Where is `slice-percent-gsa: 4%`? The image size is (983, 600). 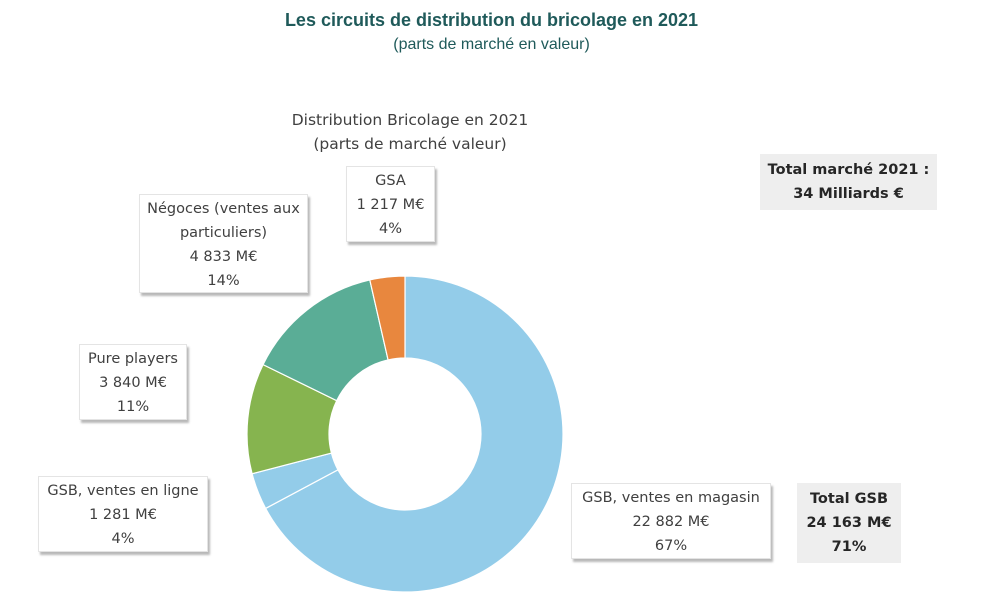 slice-percent-gsa: 4% is located at coordinates (390, 229).